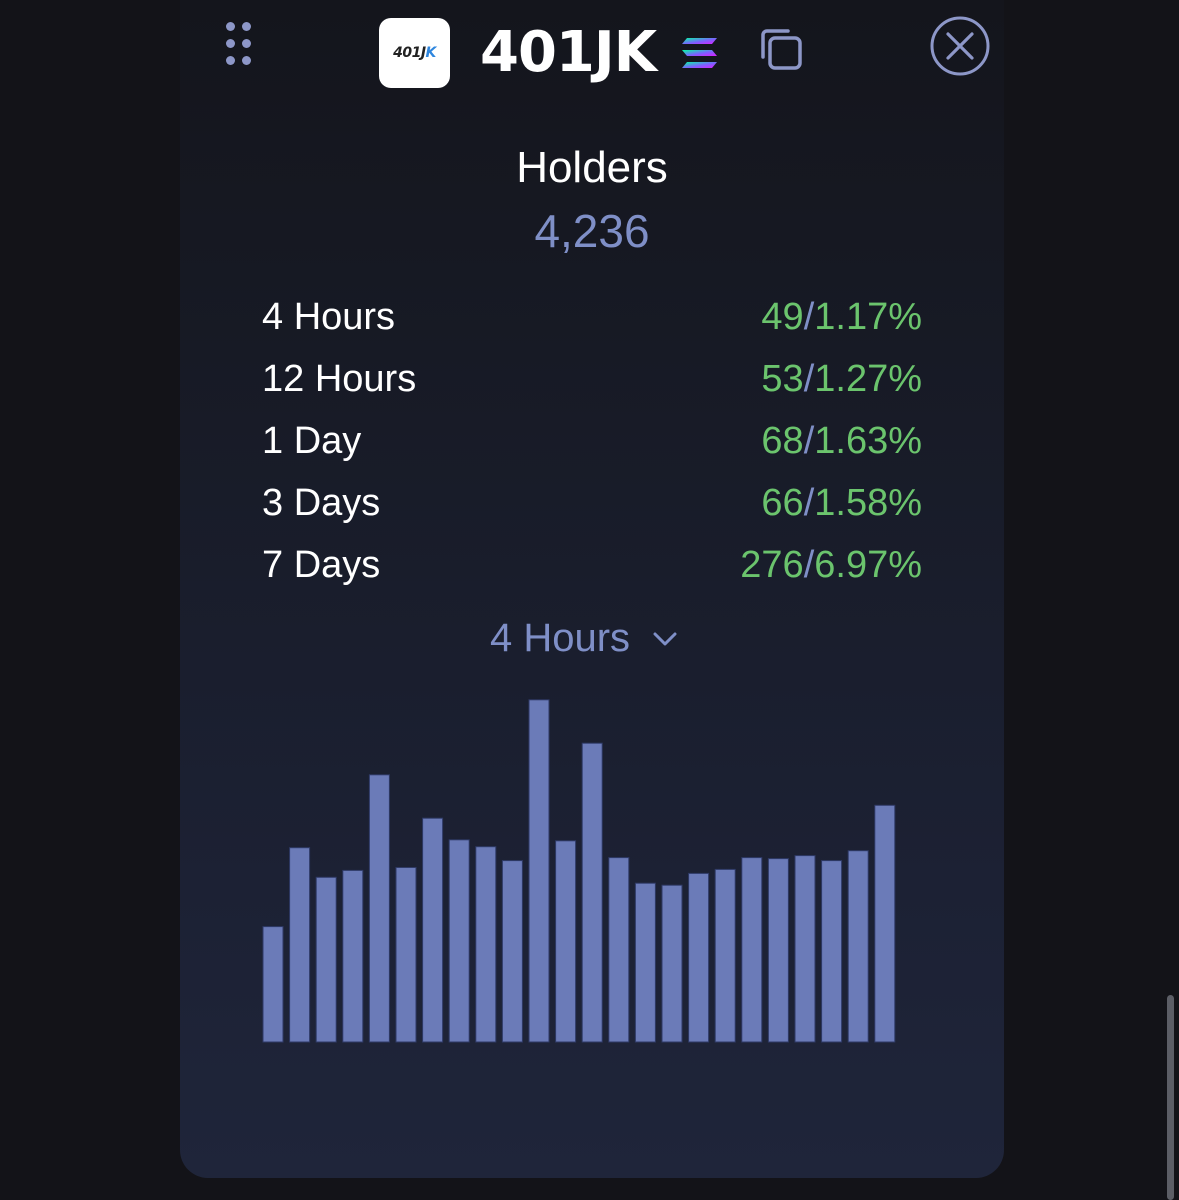 This screenshot has width=1179, height=1200. What do you see at coordinates (240, 45) in the screenshot?
I see `drag-handle-icon` at bounding box center [240, 45].